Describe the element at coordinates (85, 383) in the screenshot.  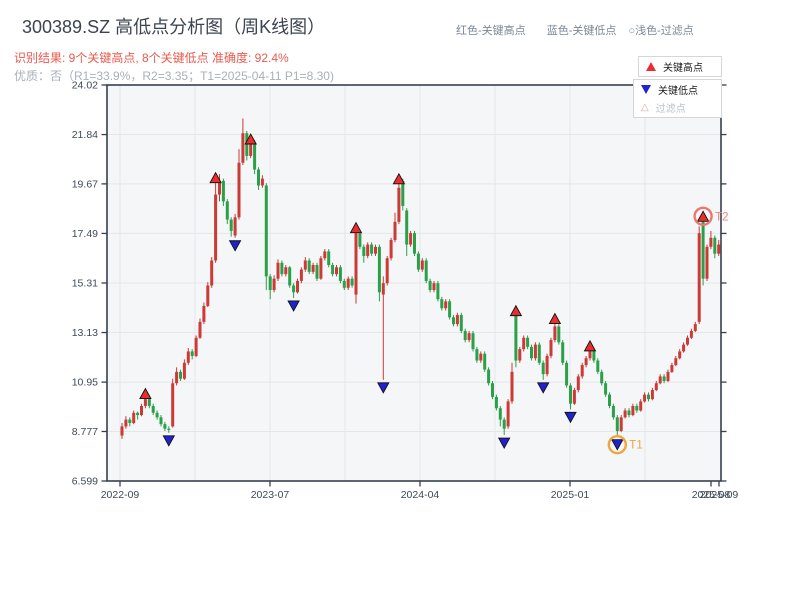
I see `y-tick-label: 10.95` at that location.